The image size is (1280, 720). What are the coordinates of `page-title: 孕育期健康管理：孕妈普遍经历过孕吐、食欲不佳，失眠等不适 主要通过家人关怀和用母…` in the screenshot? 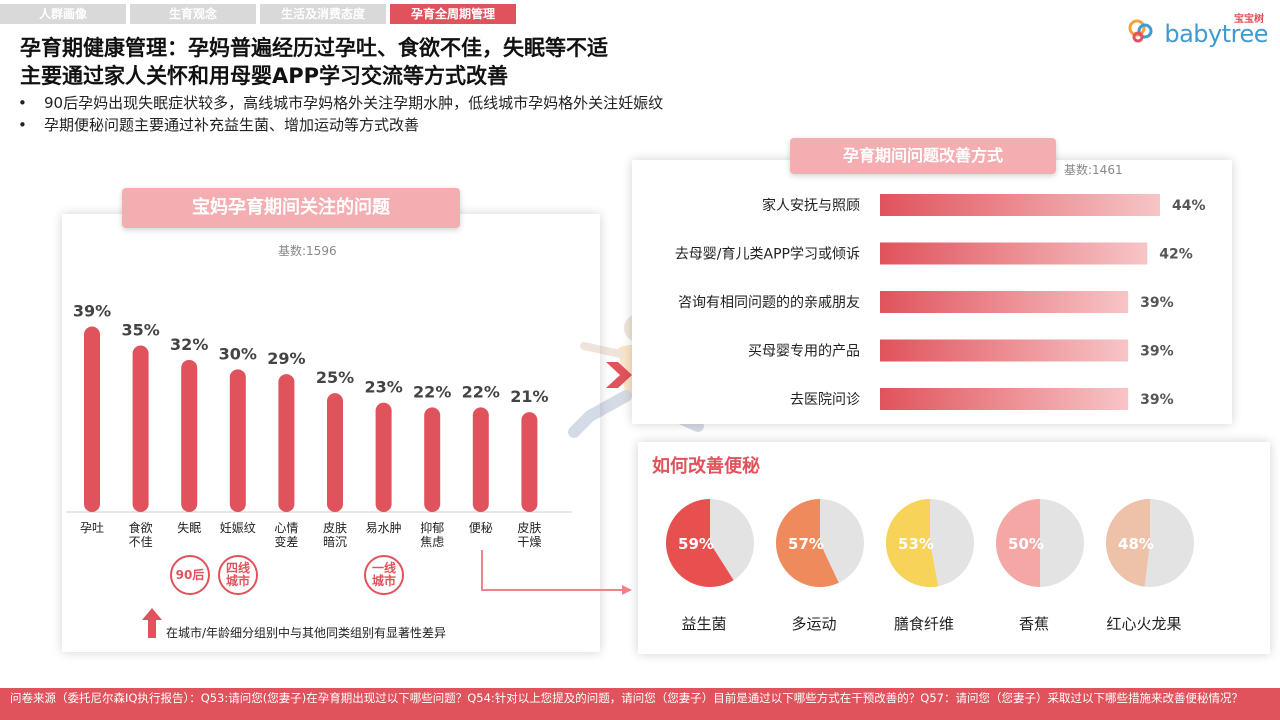 It's located at (314, 62).